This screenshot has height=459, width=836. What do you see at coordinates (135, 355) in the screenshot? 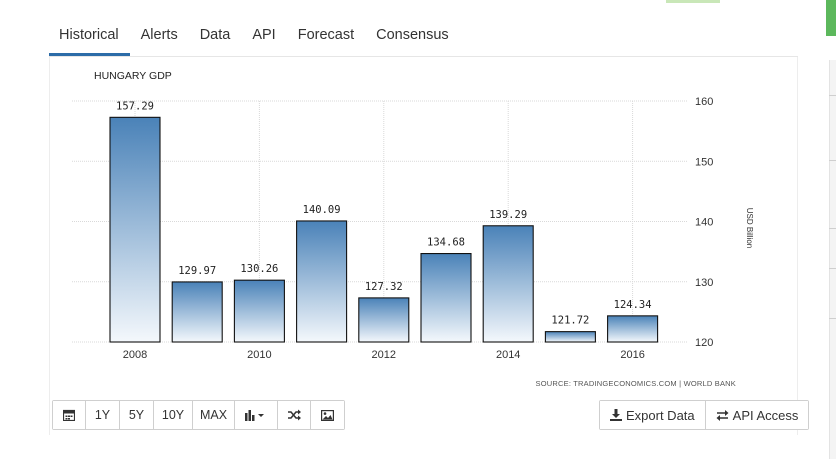
I see `x-tick-label: 2008` at bounding box center [135, 355].